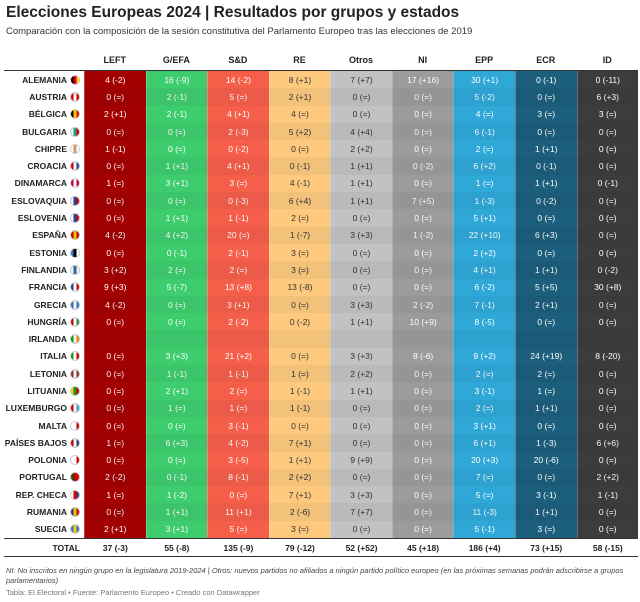 Image resolution: width=640 pixels, height=602 pixels. Describe the element at coordinates (66, 547) in the screenshot. I see `total-label: TOTAL` at that location.